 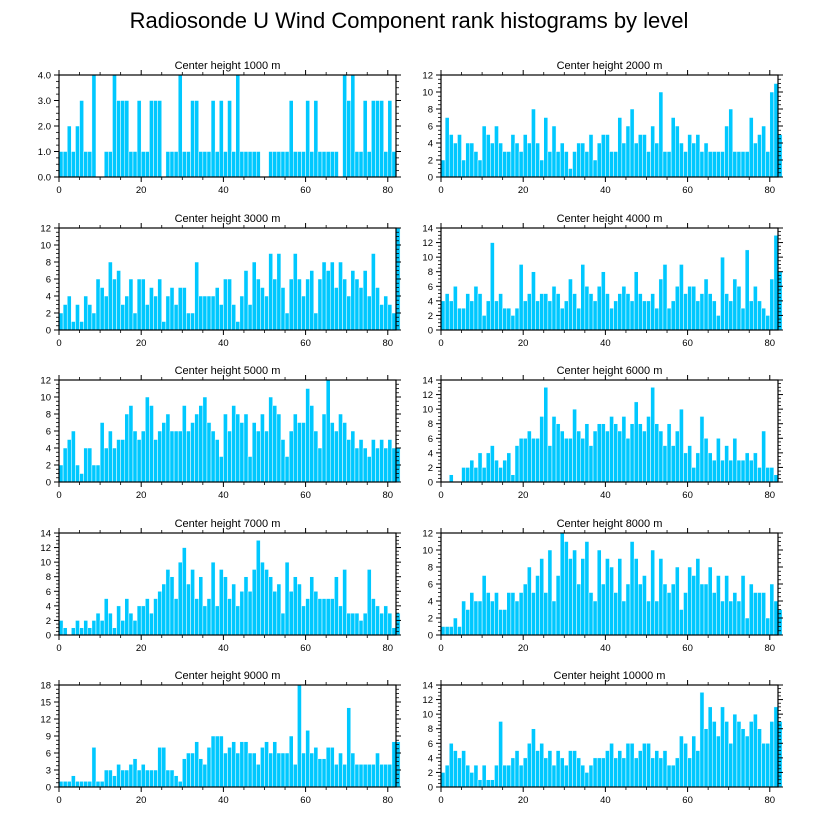 What do you see at coordinates (45, 703) in the screenshot?
I see `y-tick-label: 15` at bounding box center [45, 703].